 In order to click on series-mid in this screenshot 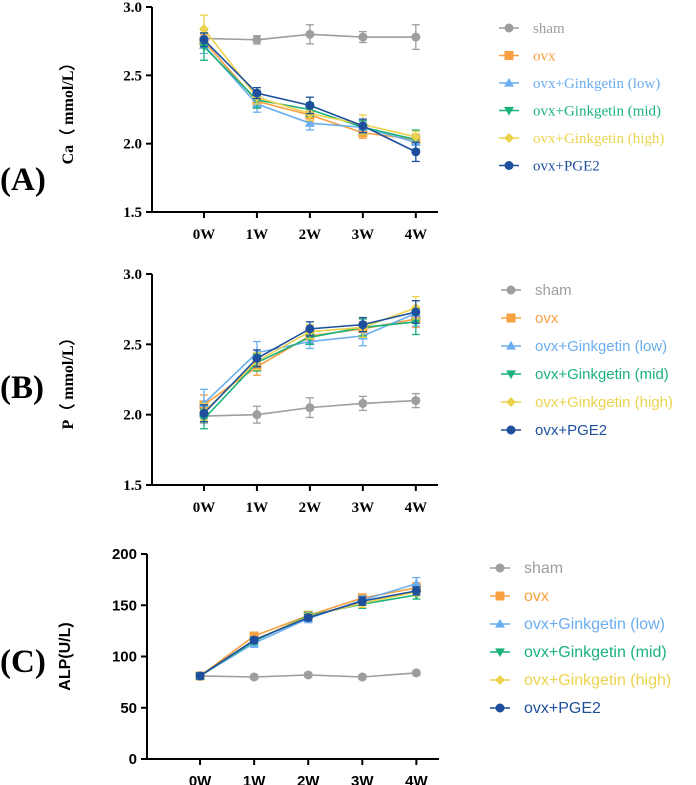, I will do `click(308, 636)`.